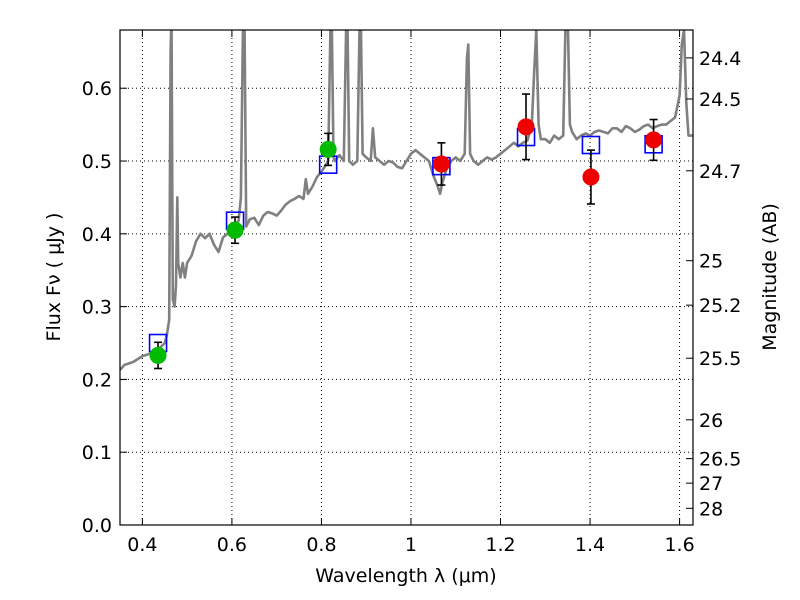 This screenshot has height=600, width=800. Describe the element at coordinates (720, 172) in the screenshot. I see `right-tick-label: 24.7` at that location.